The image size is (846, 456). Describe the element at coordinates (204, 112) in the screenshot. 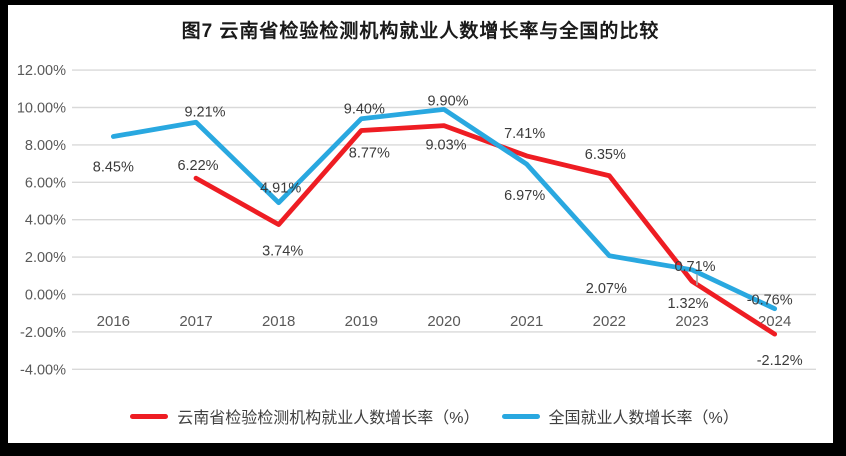

I see `data-label: 9.21%` at that location.